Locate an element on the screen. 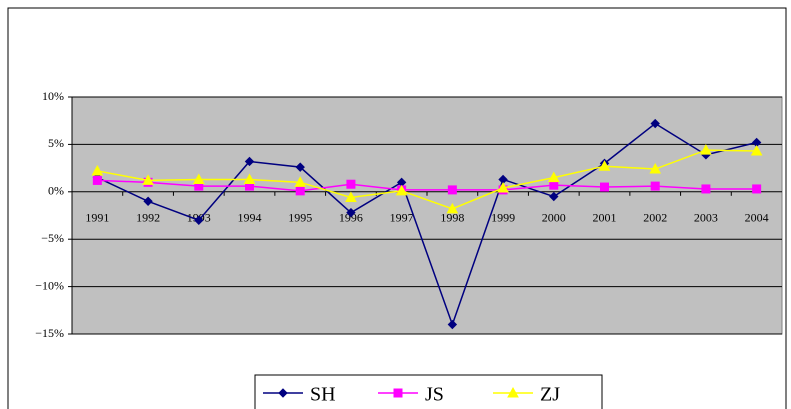 The width and height of the screenshot is (791, 409). y-tick-label: 5% is located at coordinates (56, 143).